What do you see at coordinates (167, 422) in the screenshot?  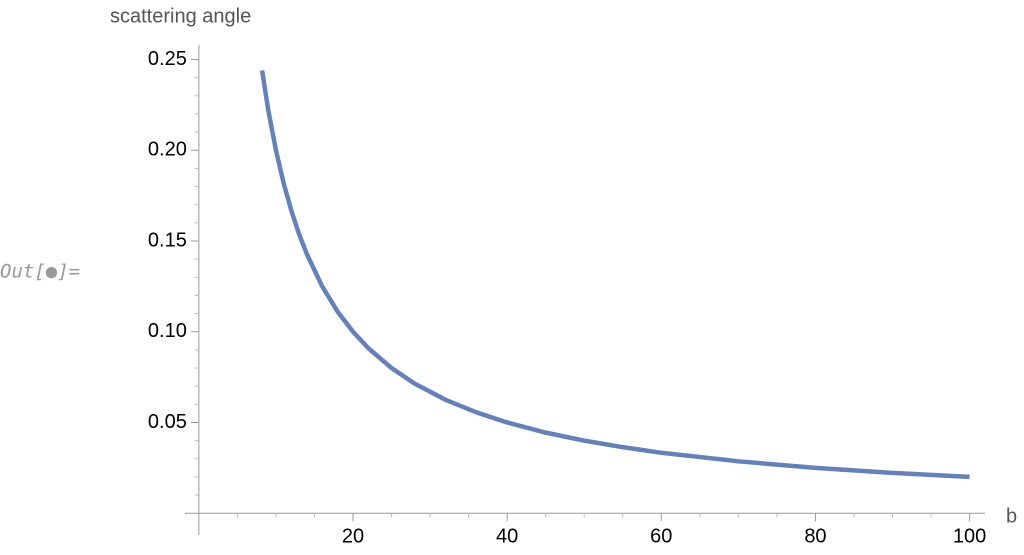 I see `y-tick-label: 0.05` at bounding box center [167, 422].